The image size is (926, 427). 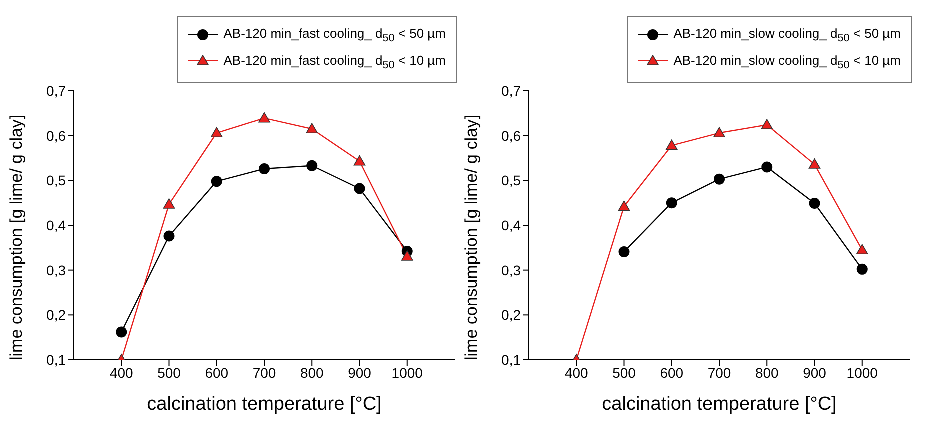 What do you see at coordinates (335, 62) in the screenshot?
I see `legend-label: AB-120 min_fast cooling_ d$_{50}$ < 10 µm` at bounding box center [335, 62].